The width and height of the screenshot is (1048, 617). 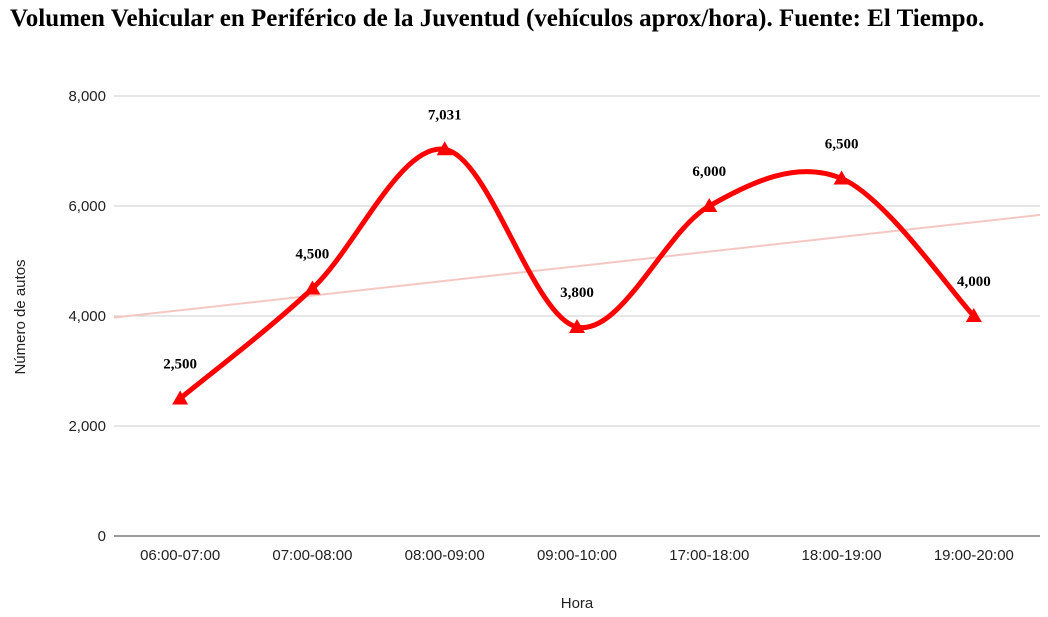 What do you see at coordinates (974, 282) in the screenshot?
I see `data-label: 4,000` at bounding box center [974, 282].